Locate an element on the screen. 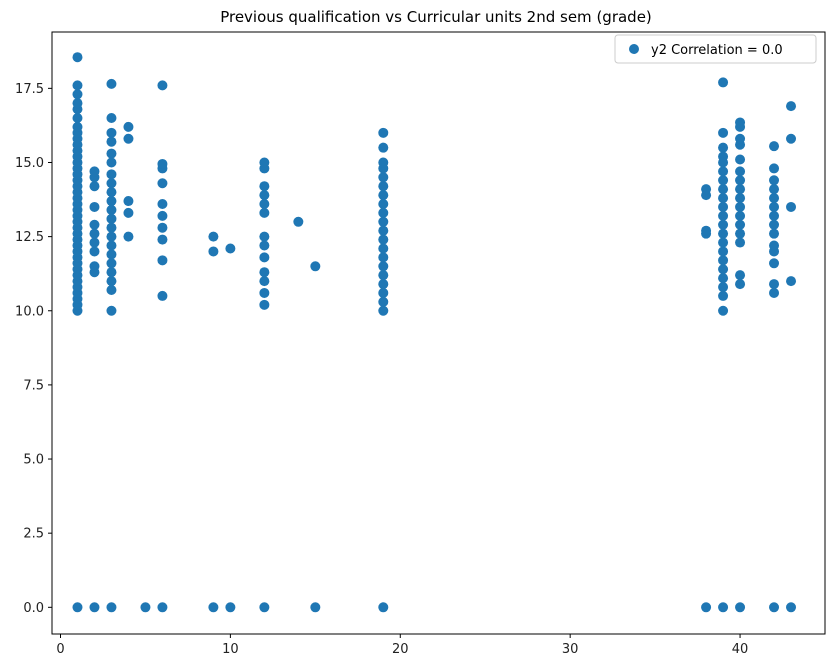 The image size is (835, 668). y-tick-label: 0.0 is located at coordinates (33, 608).